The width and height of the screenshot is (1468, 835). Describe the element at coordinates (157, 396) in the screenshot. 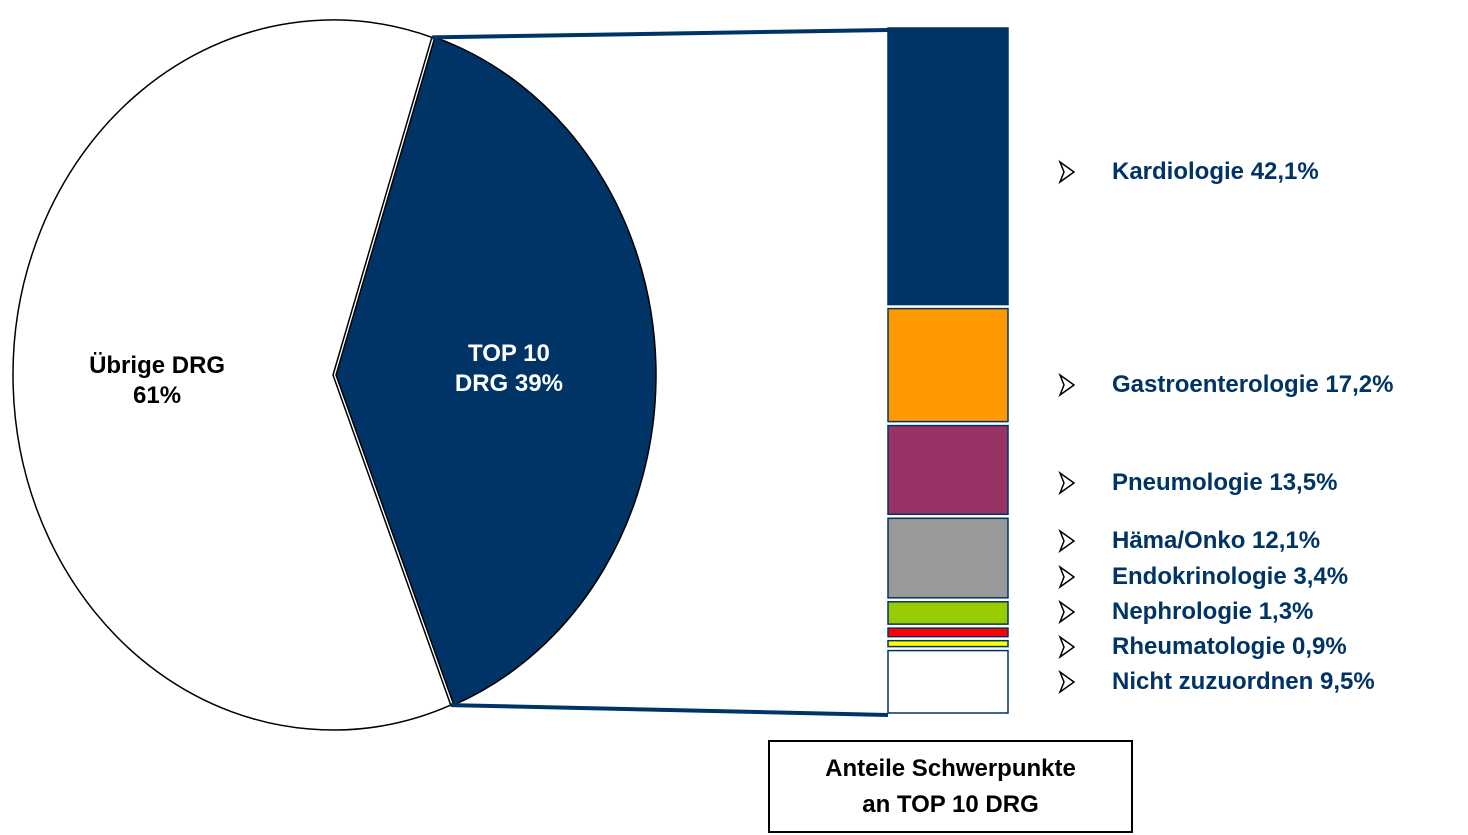

I see `slice-value: 61%` at that location.